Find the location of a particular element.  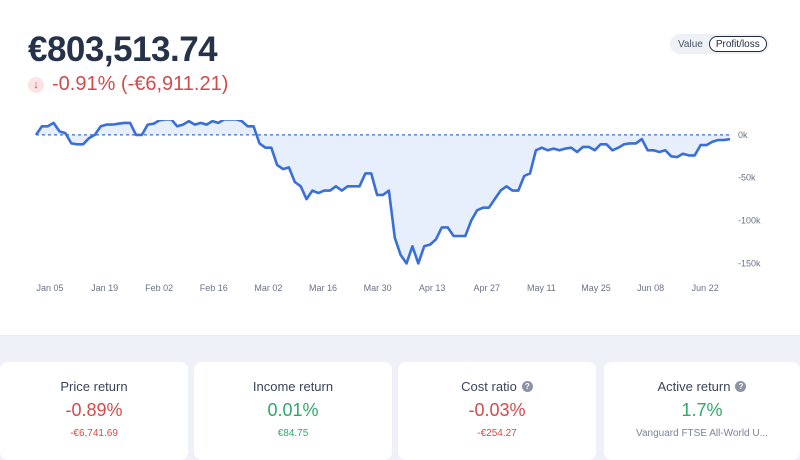

card-subvalue: -€254.27 is located at coordinates (497, 433).